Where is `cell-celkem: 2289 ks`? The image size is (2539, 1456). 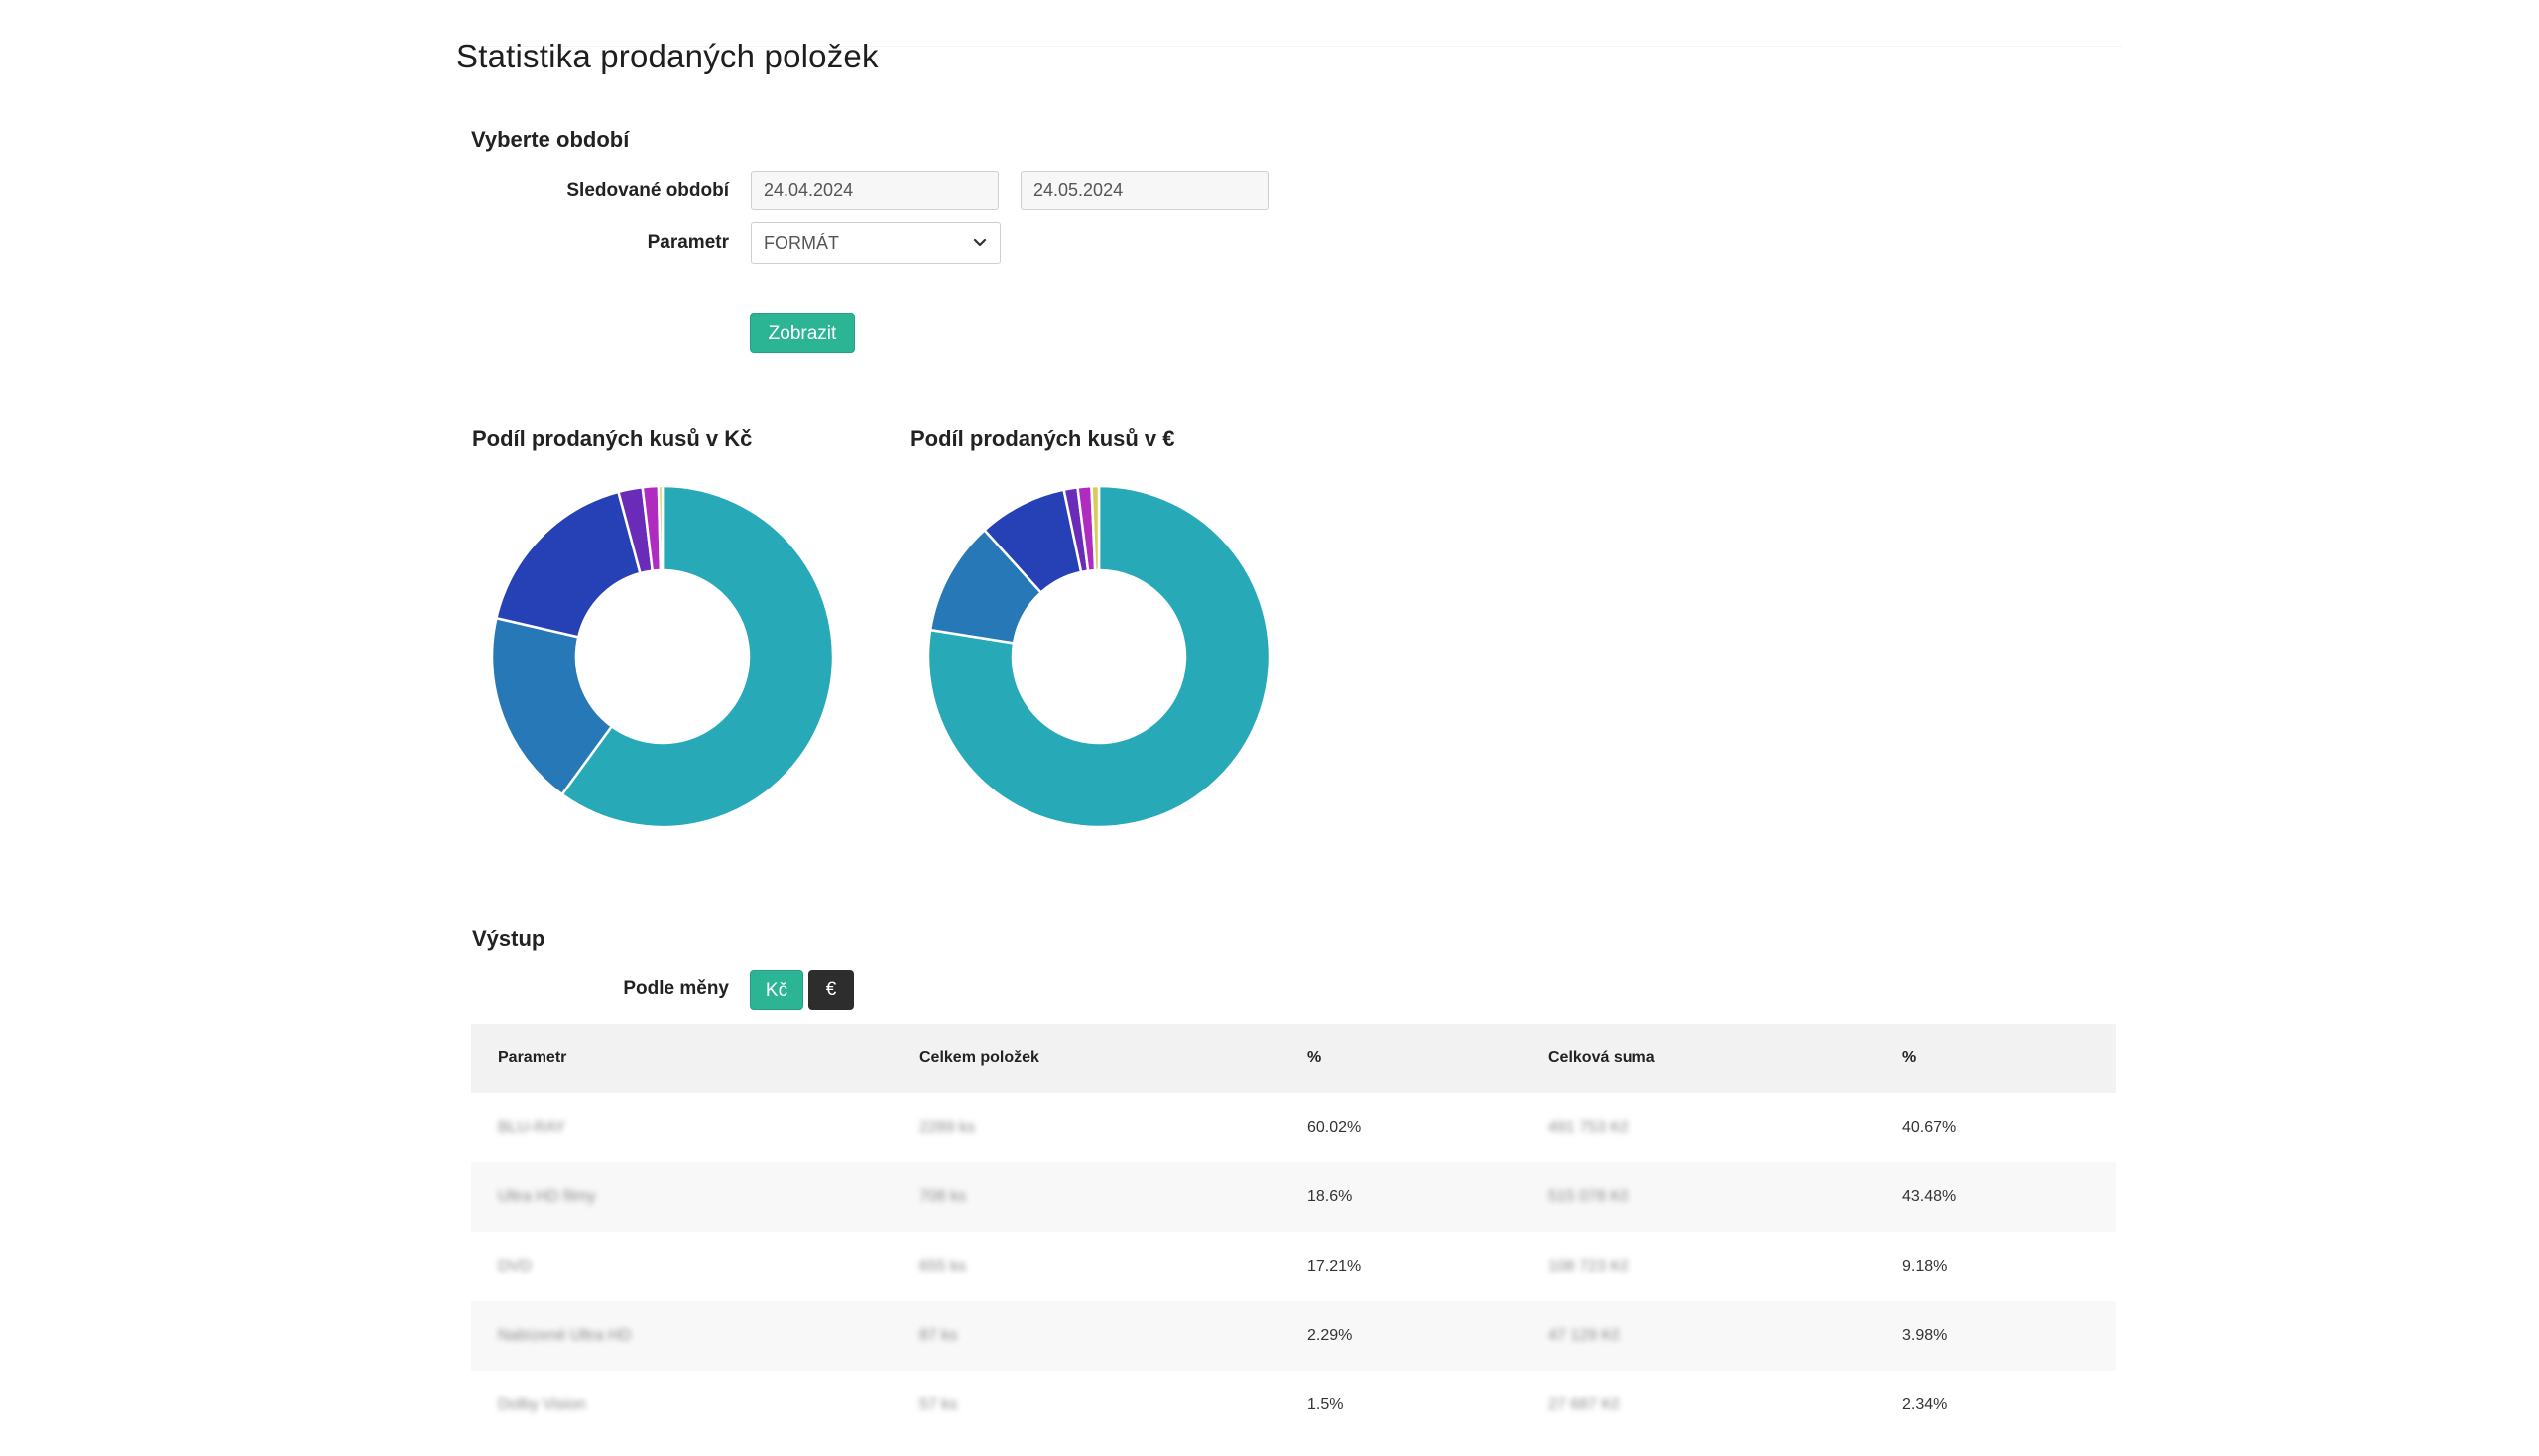
cell-celkem: 2289 ks is located at coordinates (948, 1127).